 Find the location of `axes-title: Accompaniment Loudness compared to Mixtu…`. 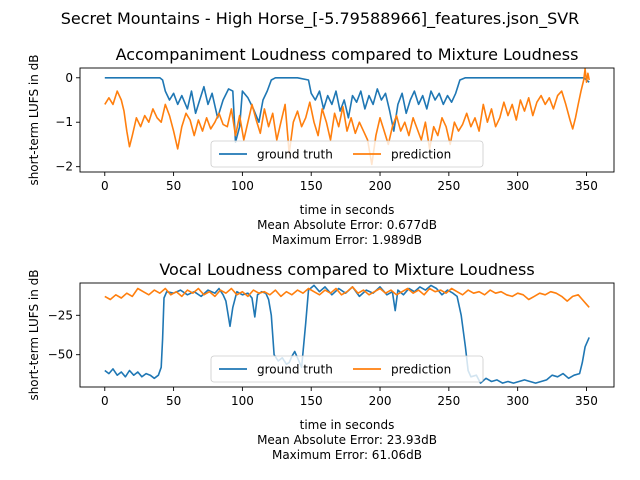

axes-title: Accompaniment Loudness compared to Mixtu… is located at coordinates (347, 54).